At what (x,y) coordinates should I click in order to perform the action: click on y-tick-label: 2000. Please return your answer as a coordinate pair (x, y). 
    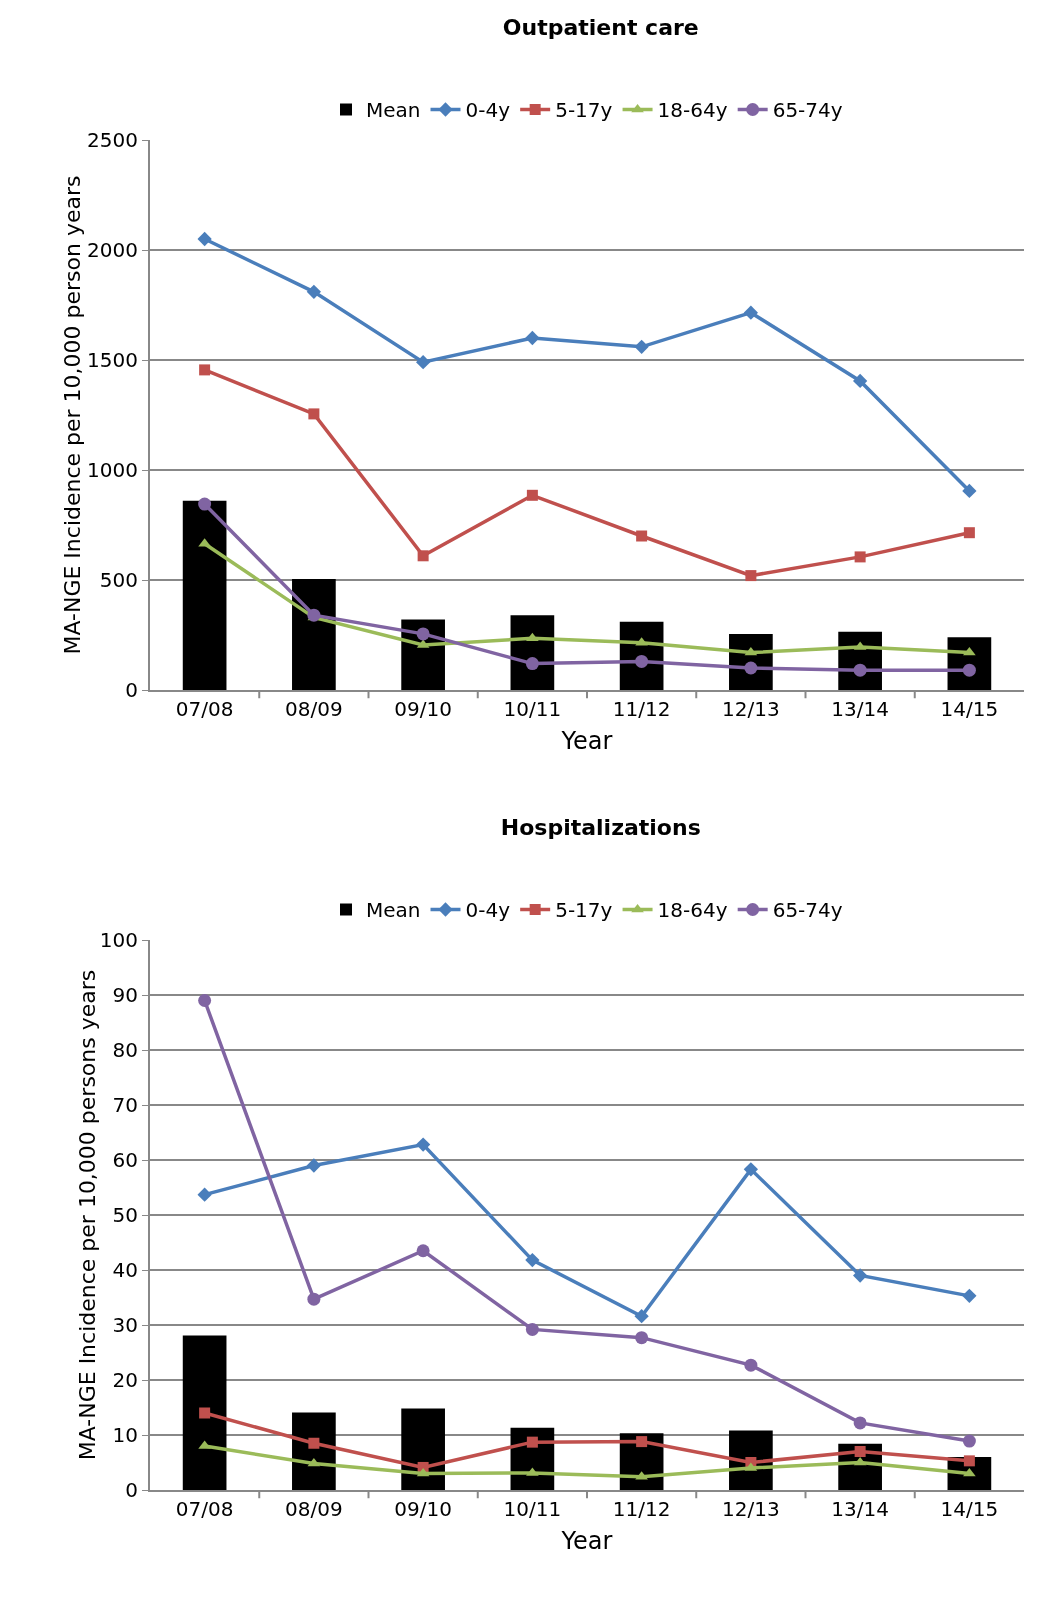
    Looking at the image, I should click on (112, 250).